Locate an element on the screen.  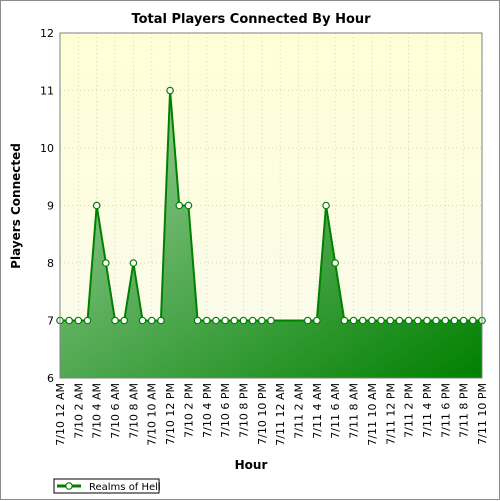
legend-box is located at coordinates (106, 486).